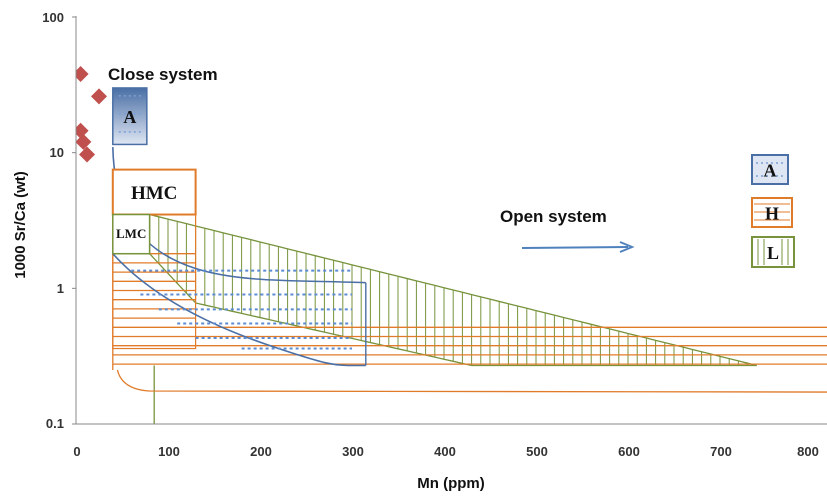 The height and width of the screenshot is (497, 827). I want to click on legend: A HL, so click(773, 211).